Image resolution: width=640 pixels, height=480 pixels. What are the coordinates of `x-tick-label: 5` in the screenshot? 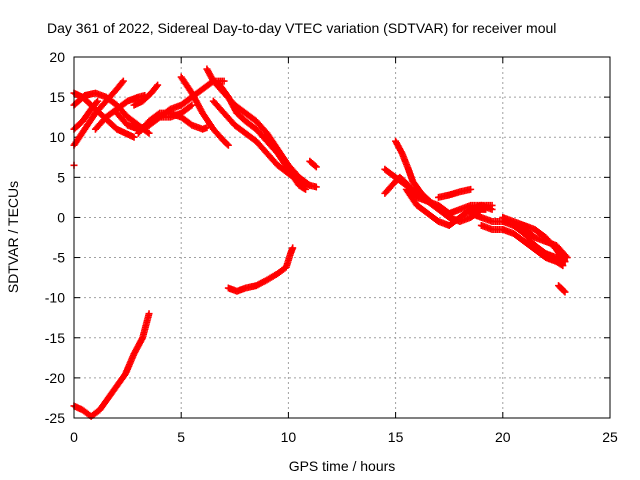 It's located at (181, 437).